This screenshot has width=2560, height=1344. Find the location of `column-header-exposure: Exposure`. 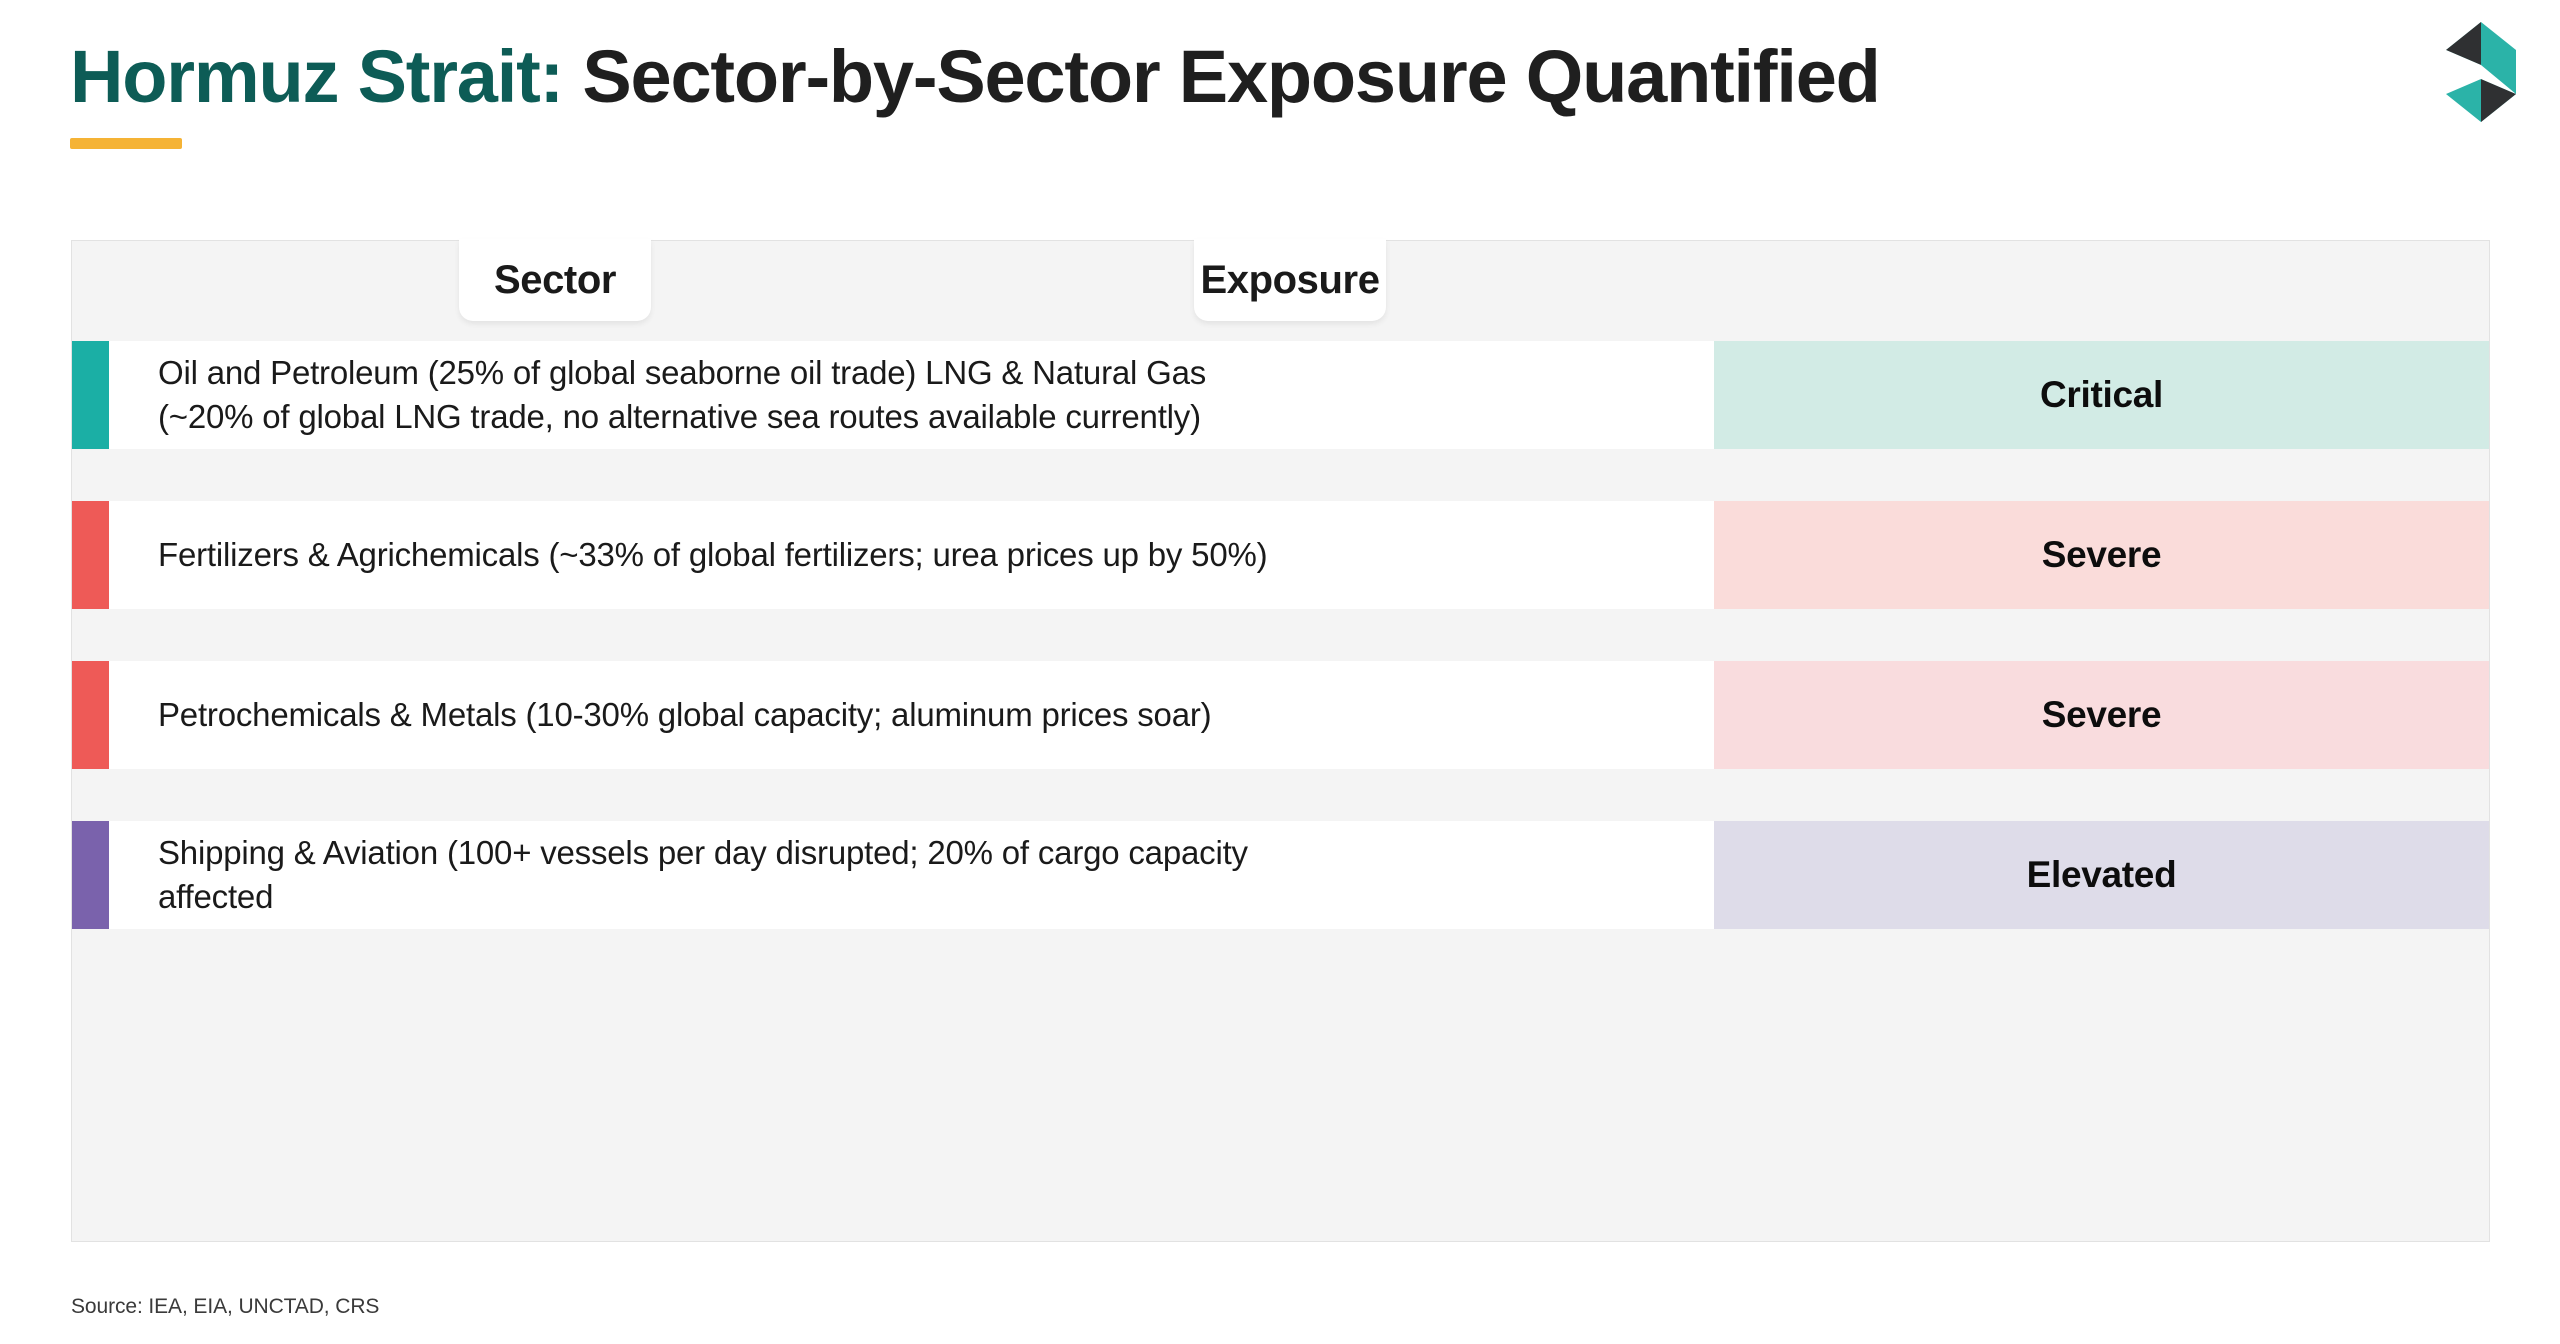

column-header-exposure: Exposure is located at coordinates (1290, 280).